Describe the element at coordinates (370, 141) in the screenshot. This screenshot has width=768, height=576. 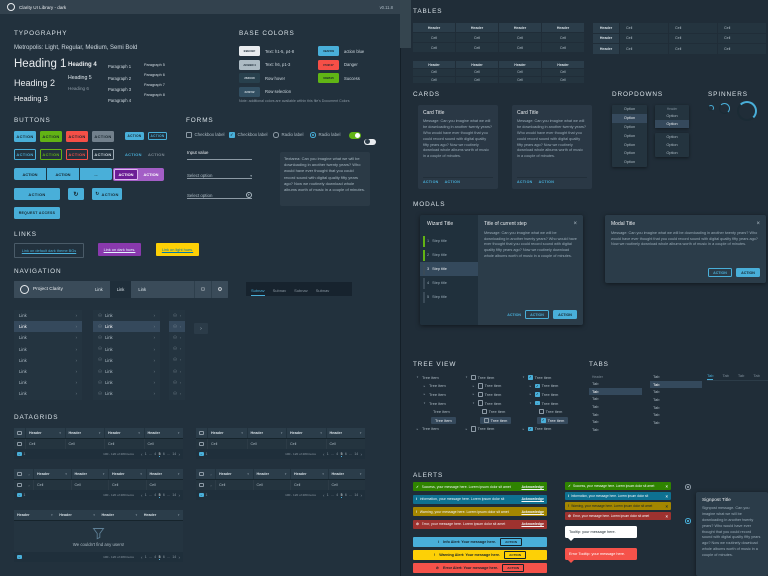
I see `toggle-off` at that location.